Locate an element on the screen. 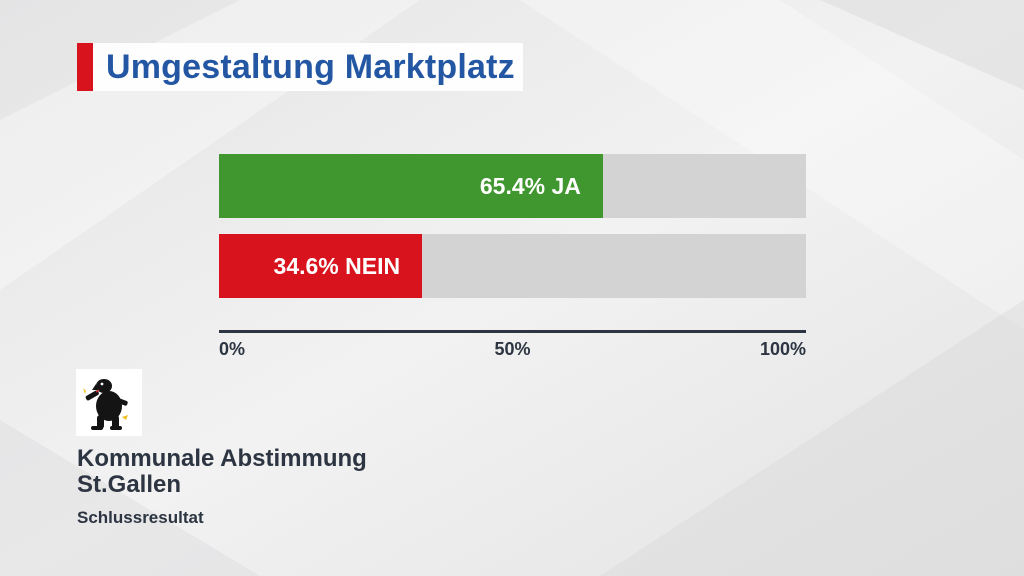 Image resolution: width=1024 pixels, height=576 pixels. bar-label-ja: 65.4% JA is located at coordinates (530, 185).